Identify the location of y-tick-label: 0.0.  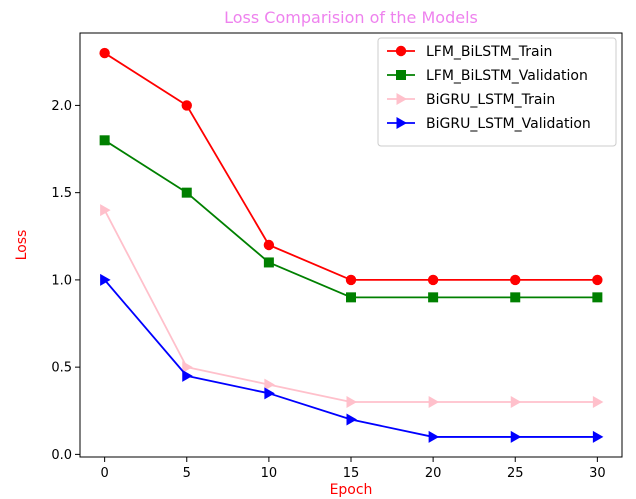
(61, 455).